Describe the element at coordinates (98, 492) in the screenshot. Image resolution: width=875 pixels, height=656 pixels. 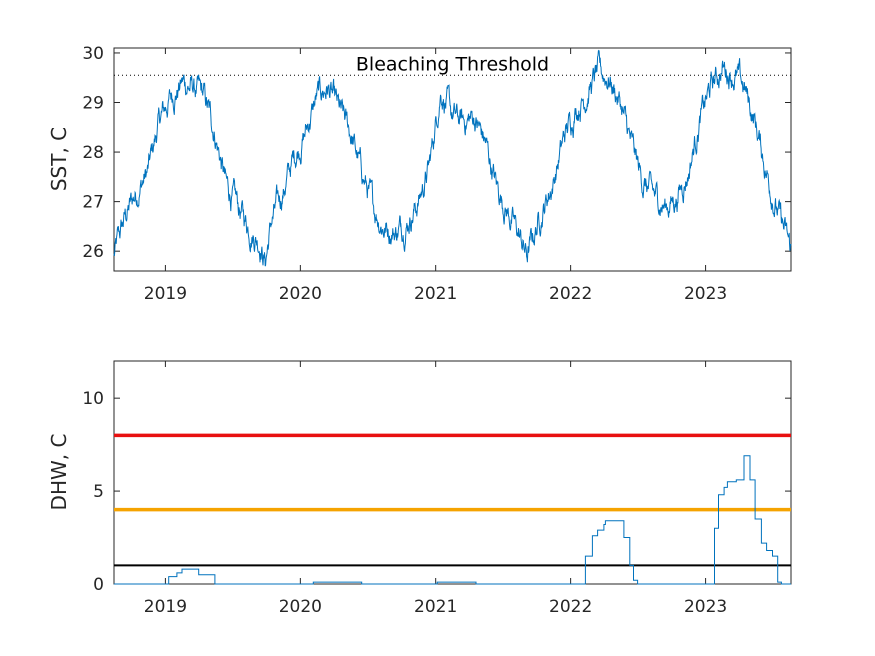
I see `y-tick-label: 5` at that location.